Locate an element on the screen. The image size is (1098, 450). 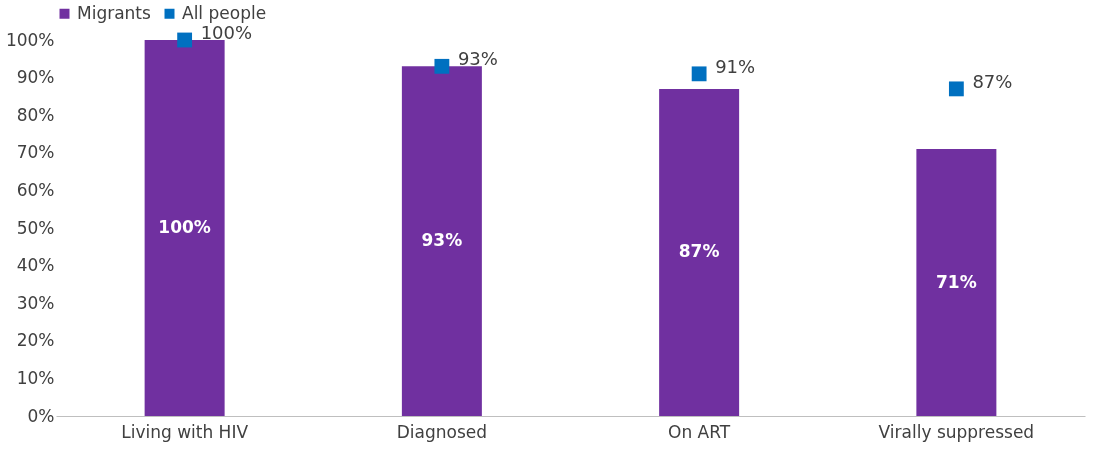
y-tick-label: 30% is located at coordinates (35, 302).